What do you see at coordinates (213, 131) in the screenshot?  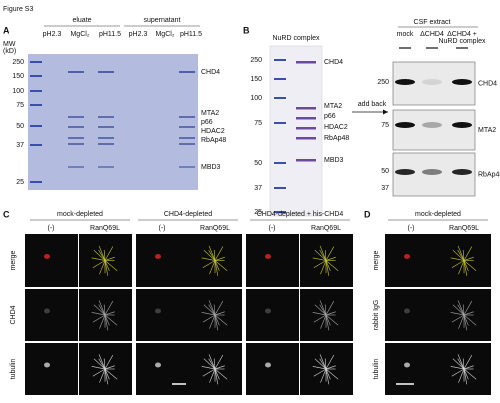 I see `band-label: HDAC2` at bounding box center [213, 131].